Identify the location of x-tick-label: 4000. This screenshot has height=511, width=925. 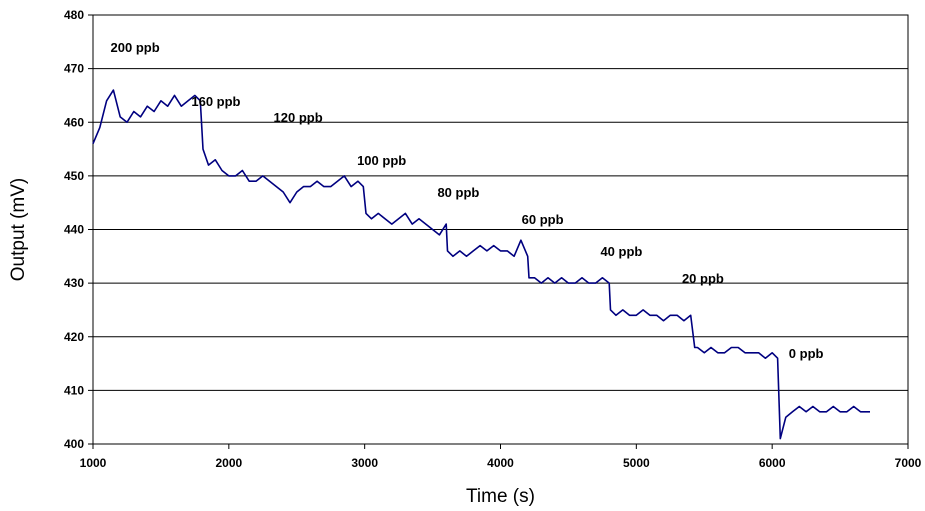
(500, 463).